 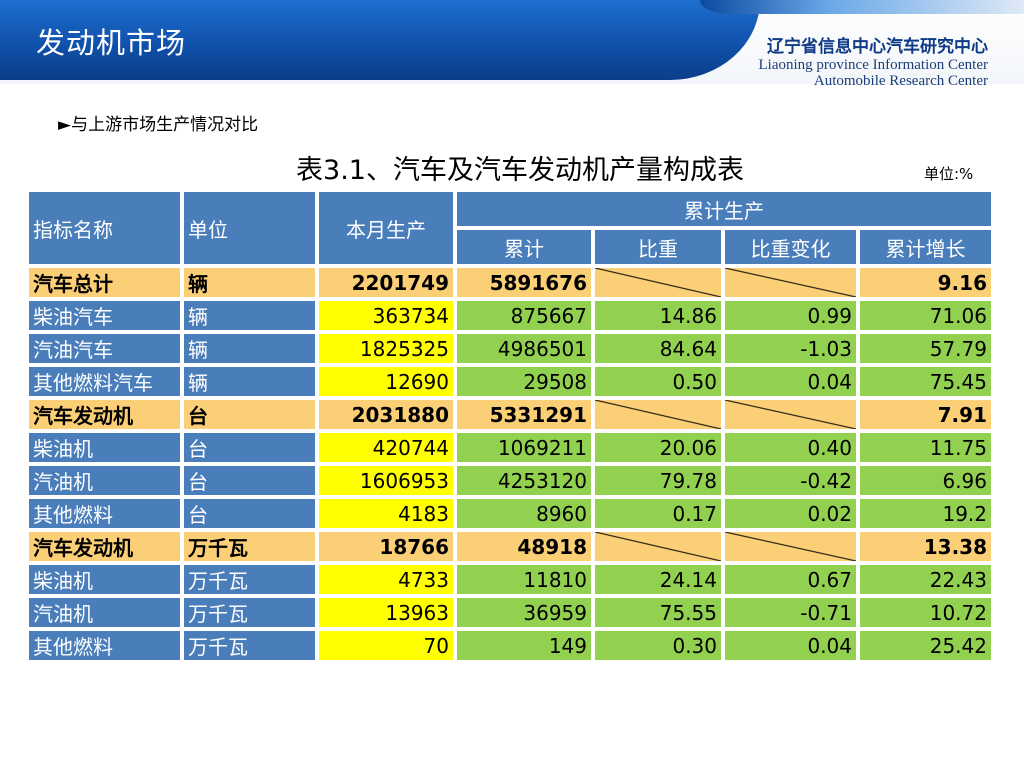 I want to click on row-month-cell: 420744, so click(x=386, y=447).